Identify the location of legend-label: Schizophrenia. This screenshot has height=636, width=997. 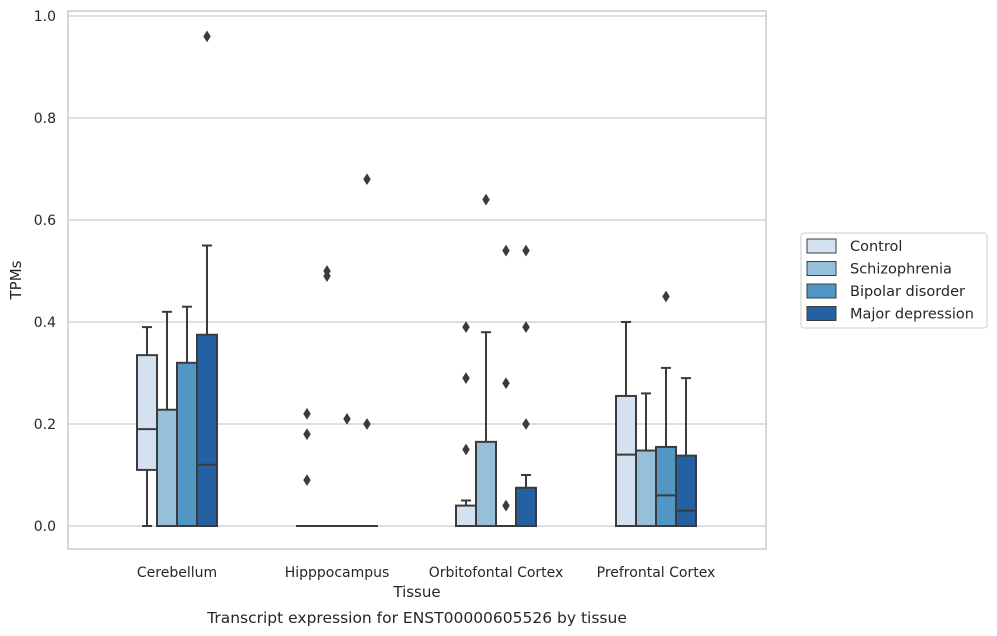
(901, 270).